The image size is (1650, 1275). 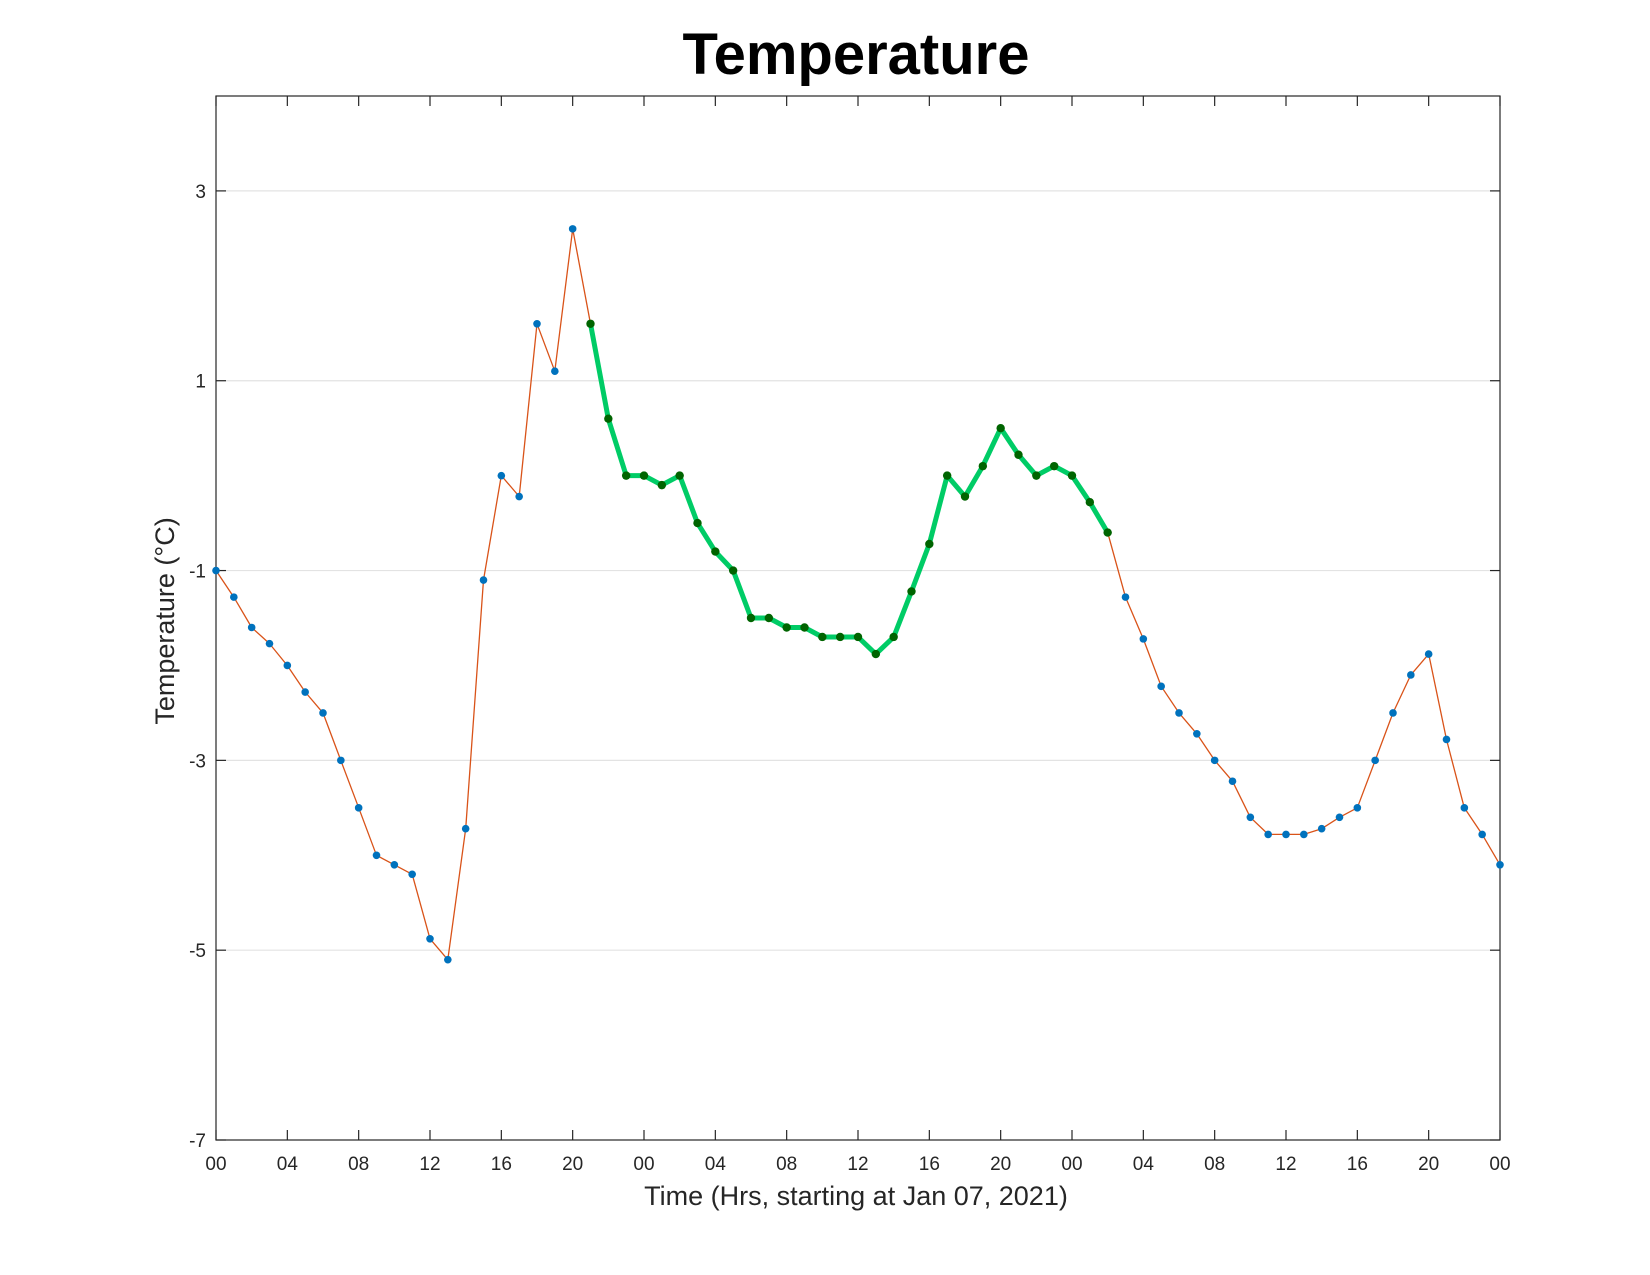 I want to click on y-tick-label: 3, so click(x=200, y=192).